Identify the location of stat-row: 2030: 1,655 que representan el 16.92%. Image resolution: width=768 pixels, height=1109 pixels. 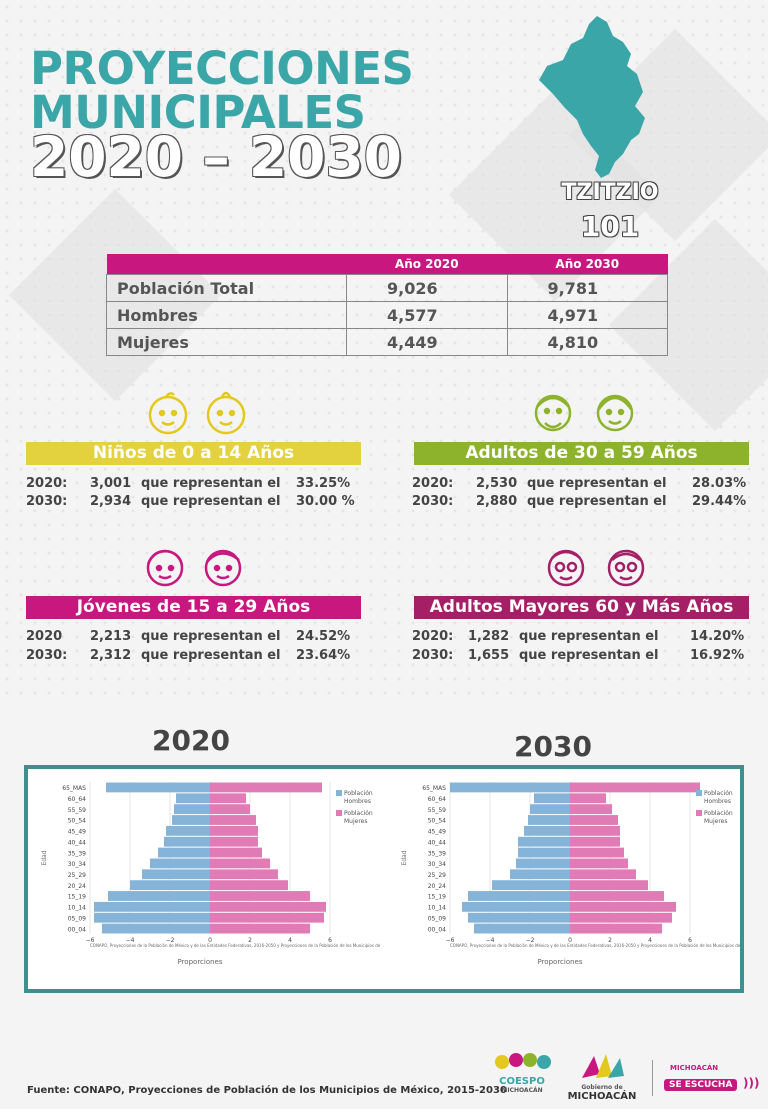
(584, 656).